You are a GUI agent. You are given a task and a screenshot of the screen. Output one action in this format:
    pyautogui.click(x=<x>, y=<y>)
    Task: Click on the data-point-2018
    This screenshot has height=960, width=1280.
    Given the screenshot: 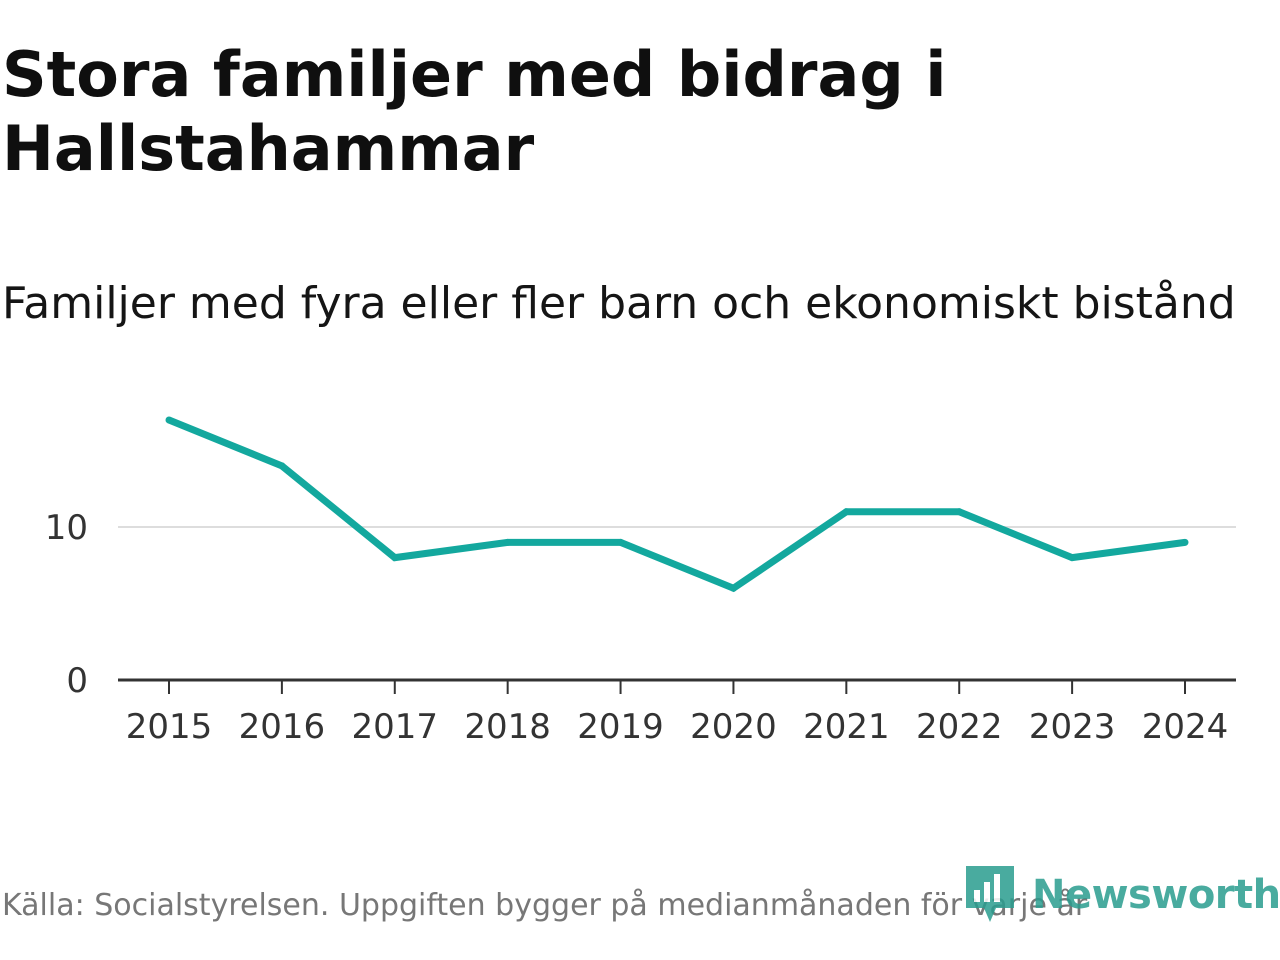 What is the action you would take?
    pyautogui.click(x=508, y=542)
    